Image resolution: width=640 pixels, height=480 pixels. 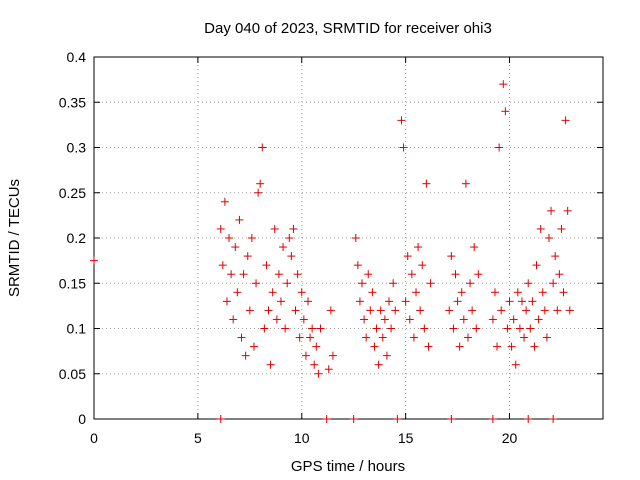 I want to click on y-tick-label: 0.25, so click(x=72, y=193).